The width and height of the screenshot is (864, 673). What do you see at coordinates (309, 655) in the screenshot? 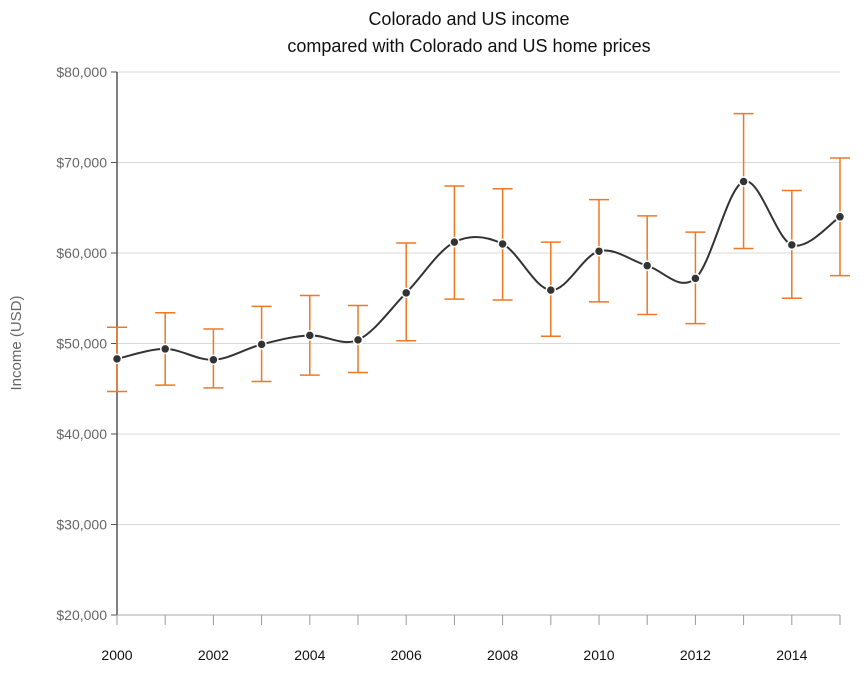
I see `x-tick-label: 2004` at bounding box center [309, 655].